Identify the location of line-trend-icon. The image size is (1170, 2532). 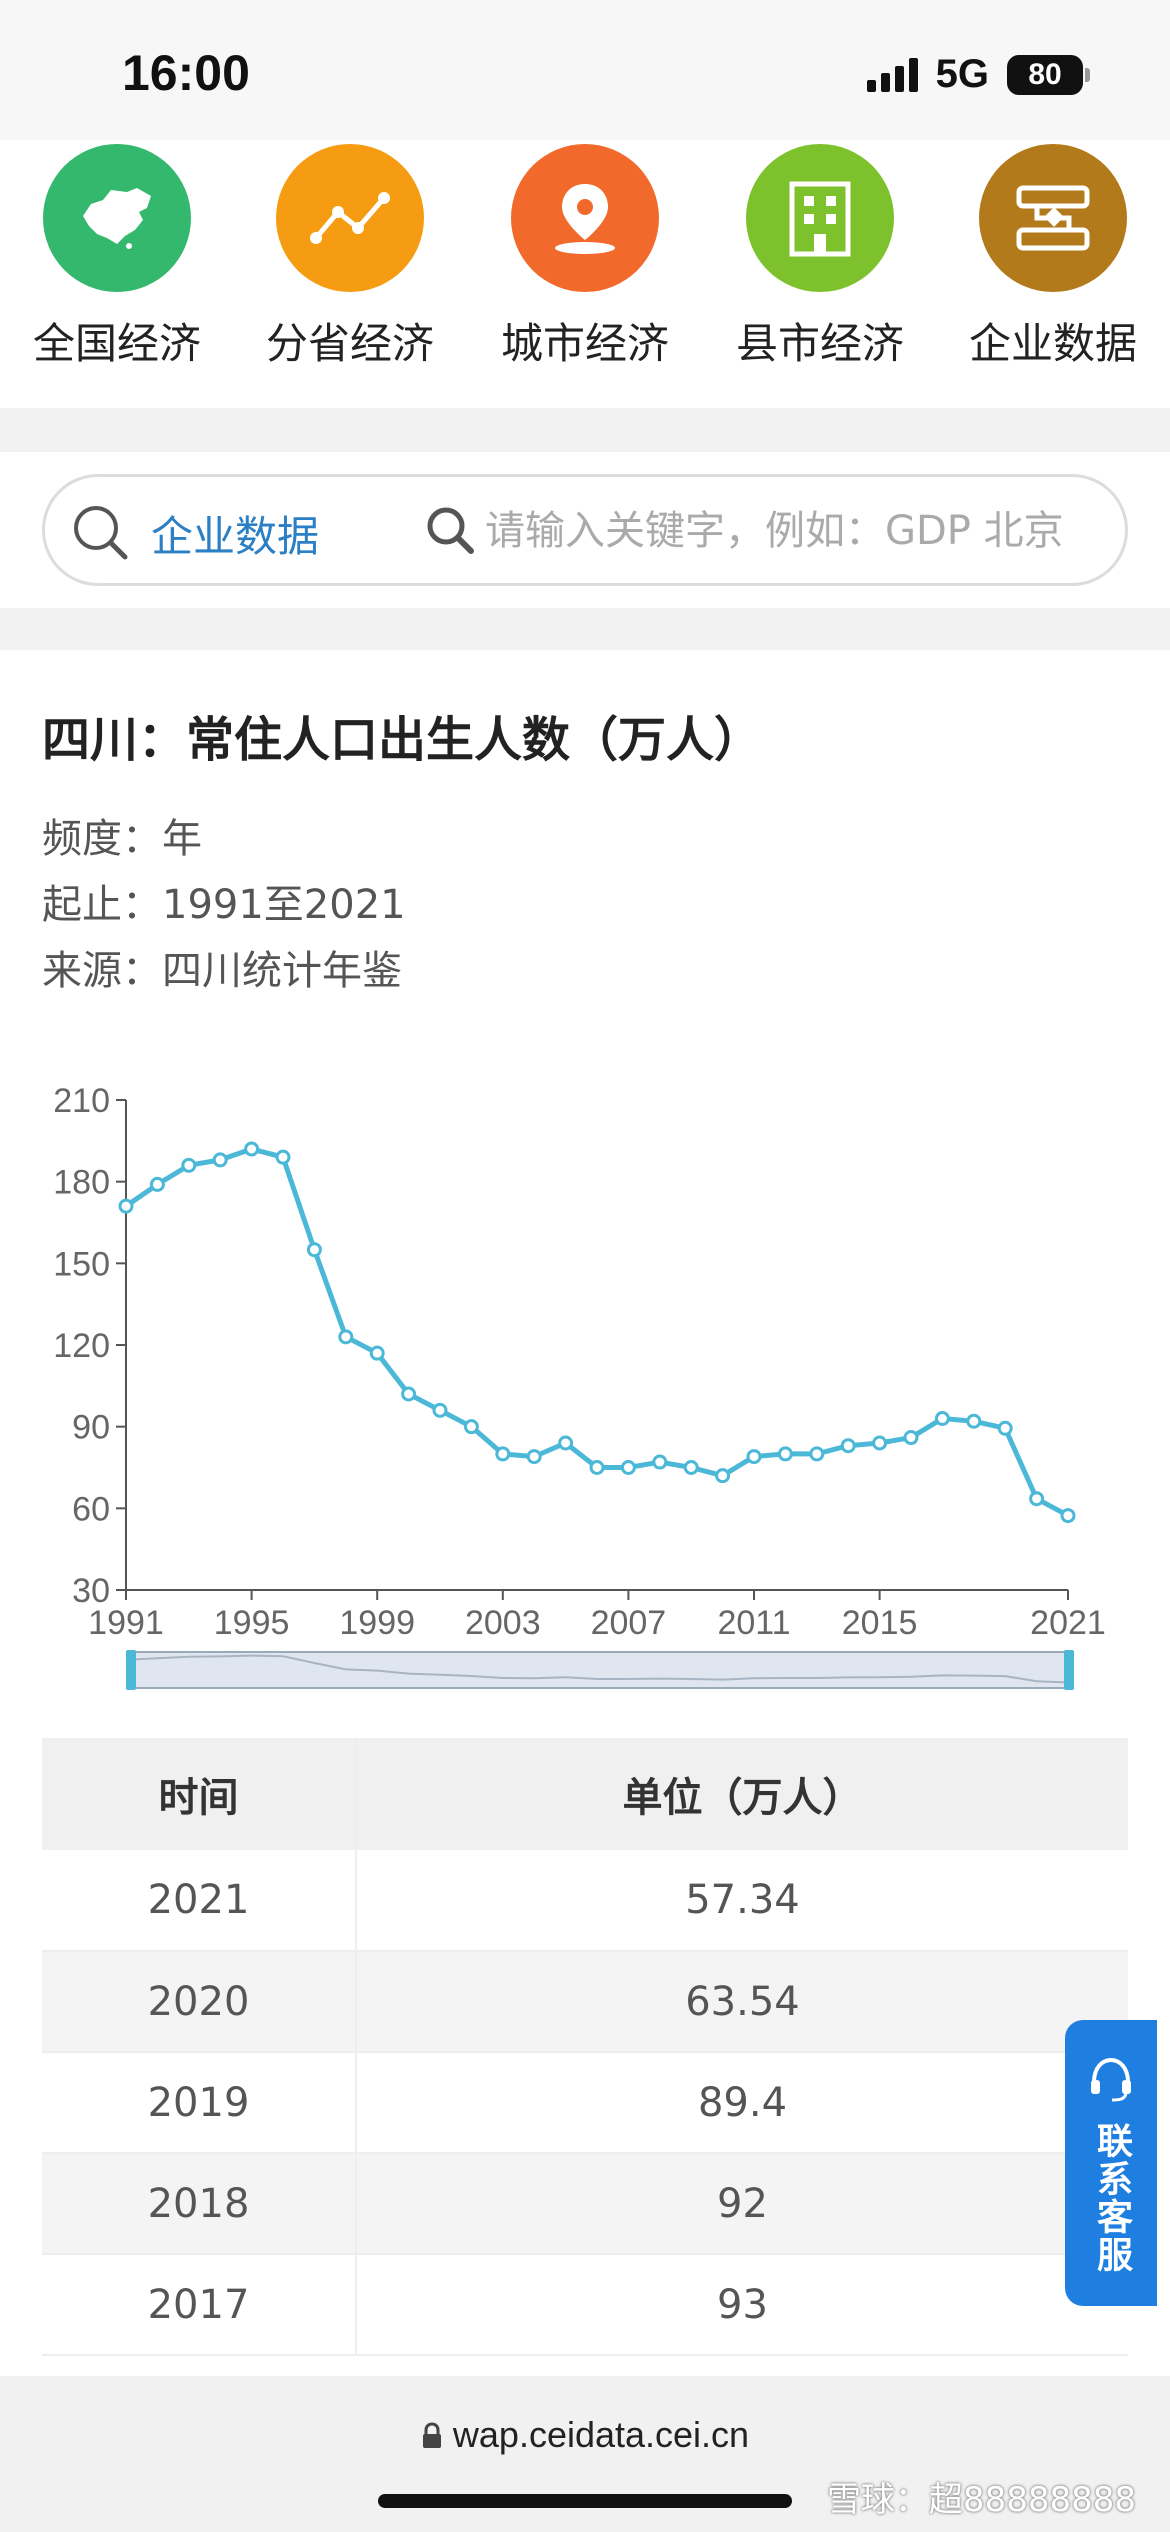
(350, 218).